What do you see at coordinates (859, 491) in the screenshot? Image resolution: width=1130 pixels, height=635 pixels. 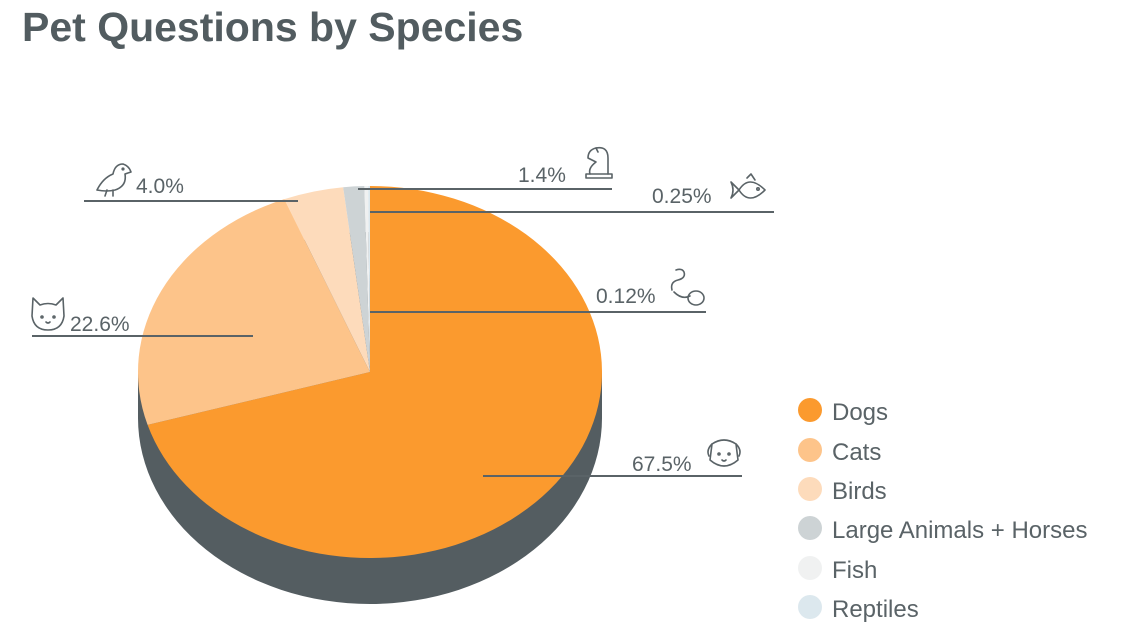 I see `legend-label: Birds` at bounding box center [859, 491].